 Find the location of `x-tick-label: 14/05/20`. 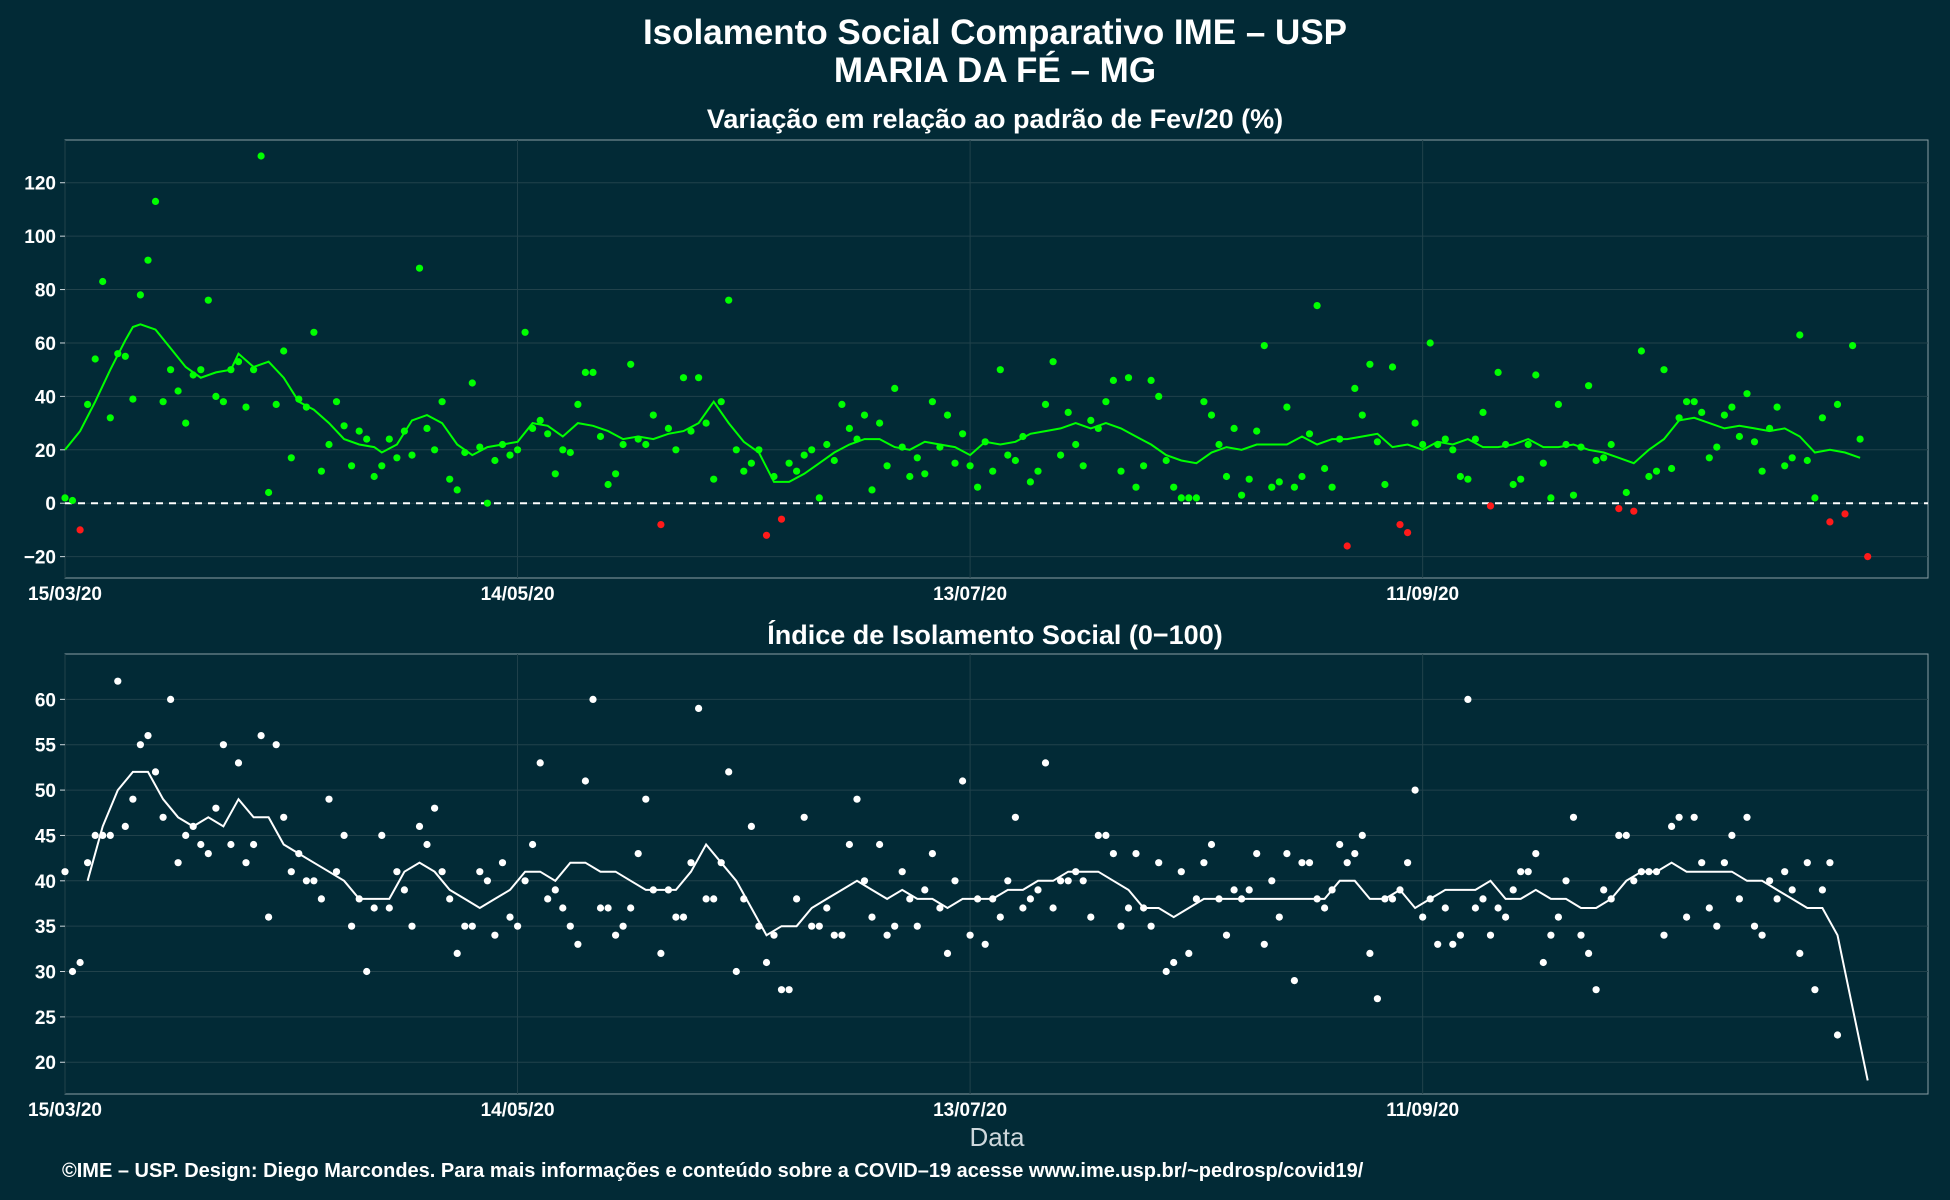

x-tick-label: 14/05/20 is located at coordinates (518, 1110).